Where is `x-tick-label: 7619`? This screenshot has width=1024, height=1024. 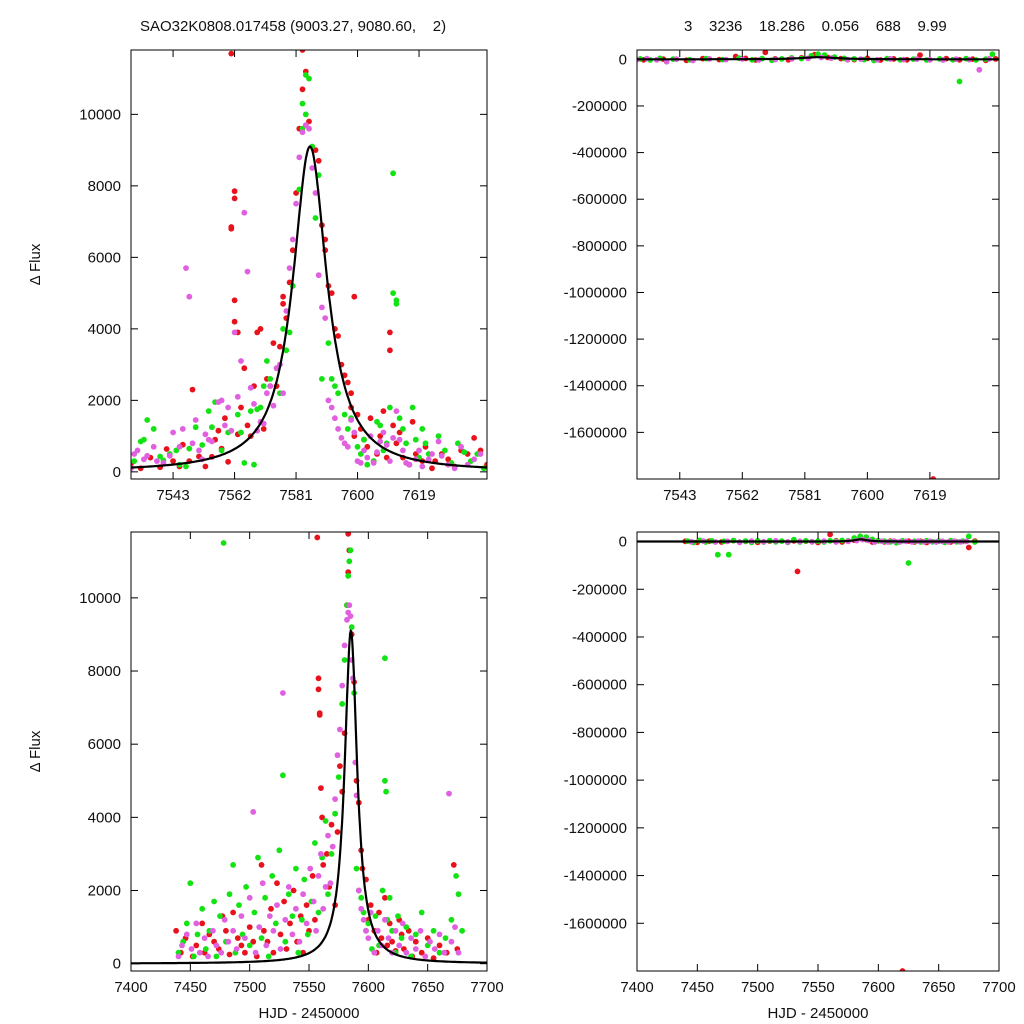
x-tick-label: 7619 is located at coordinates (418, 495).